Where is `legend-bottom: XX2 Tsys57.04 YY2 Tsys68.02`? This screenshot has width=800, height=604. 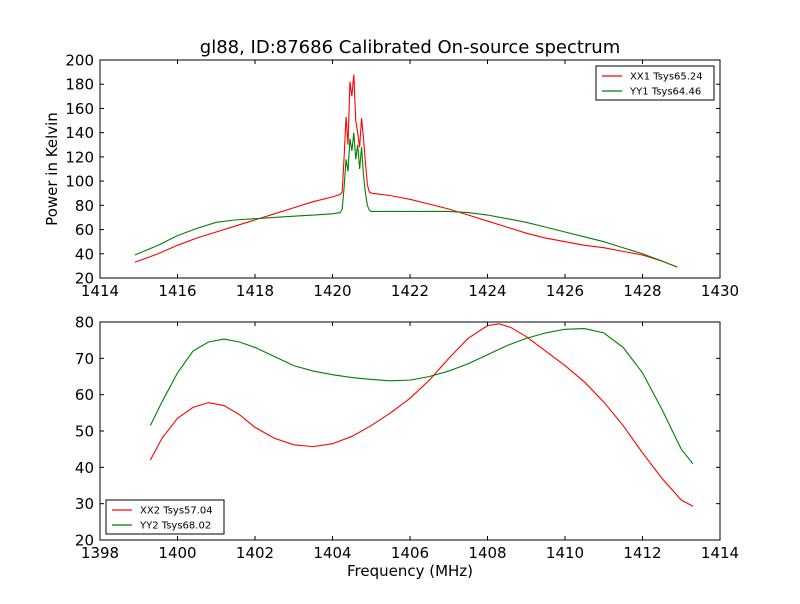 legend-bottom: XX2 Tsys57.04 YY2 Tsys68.02 is located at coordinates (165, 517).